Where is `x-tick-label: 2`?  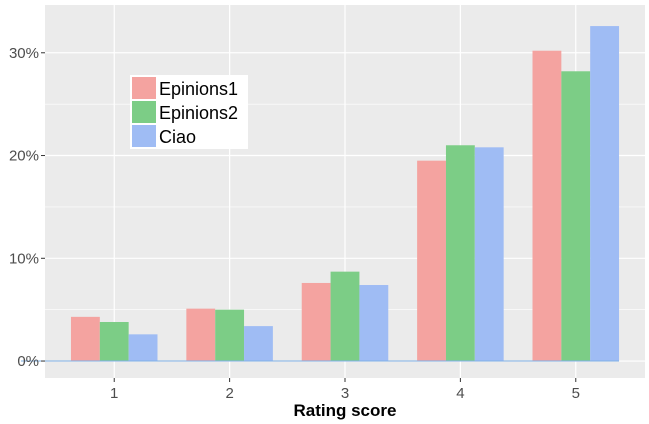 x-tick-label: 2 is located at coordinates (229, 393).